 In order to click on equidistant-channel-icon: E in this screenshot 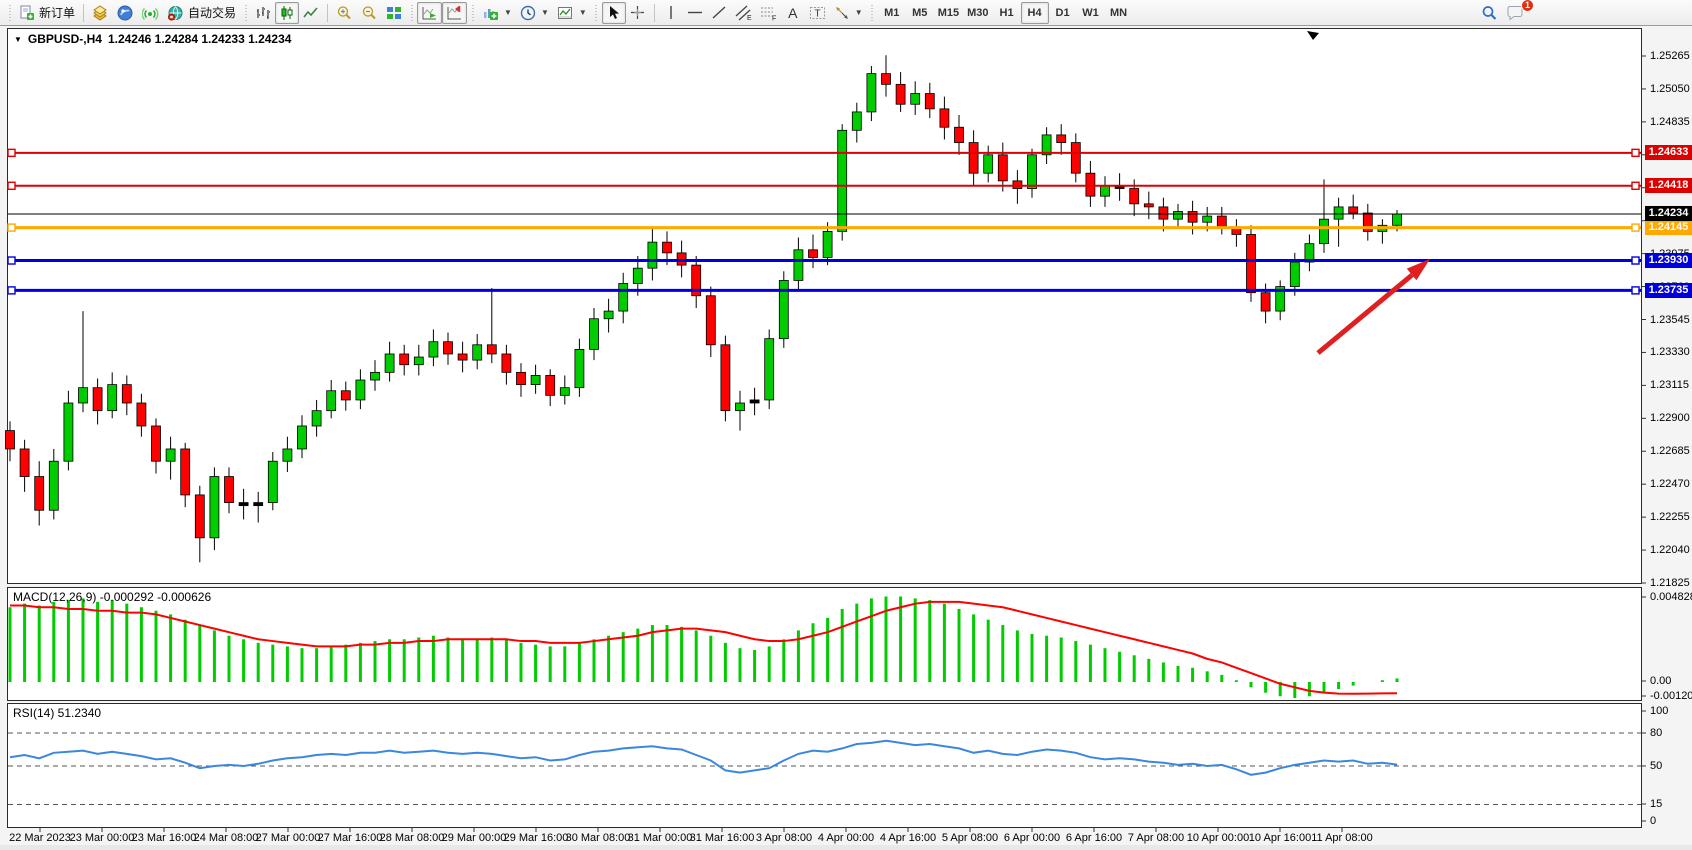, I will do `click(743, 13)`.